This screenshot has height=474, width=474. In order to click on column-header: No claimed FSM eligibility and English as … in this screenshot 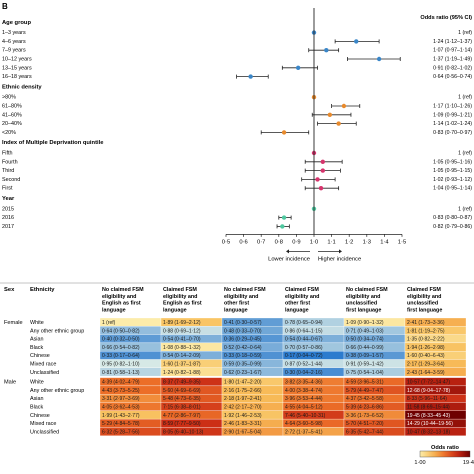, I will do `click(123, 300)`.